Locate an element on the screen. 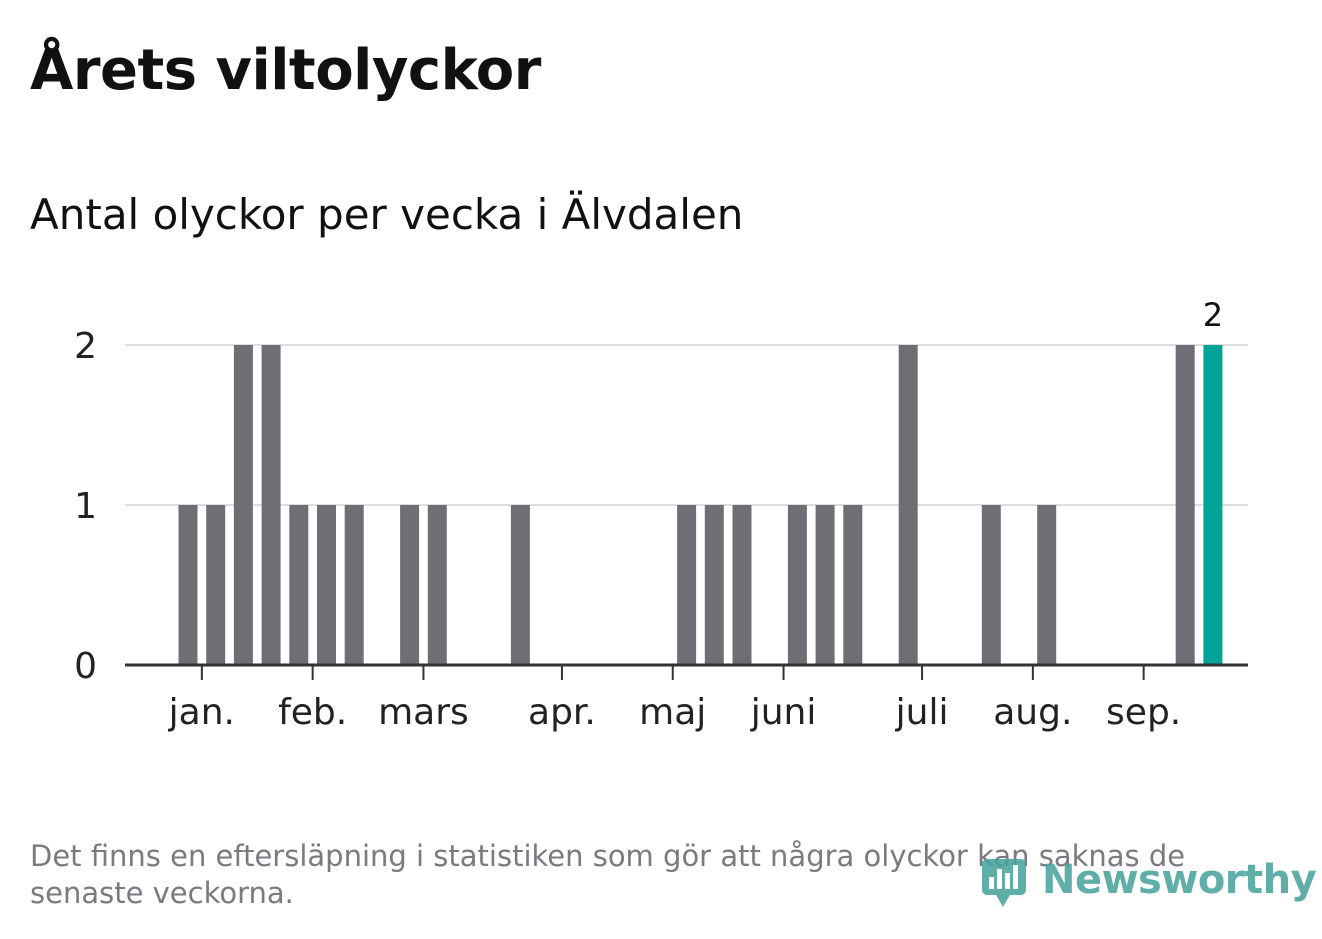 This screenshot has width=1322, height=939. x-tick-label: aug. is located at coordinates (1032, 712).